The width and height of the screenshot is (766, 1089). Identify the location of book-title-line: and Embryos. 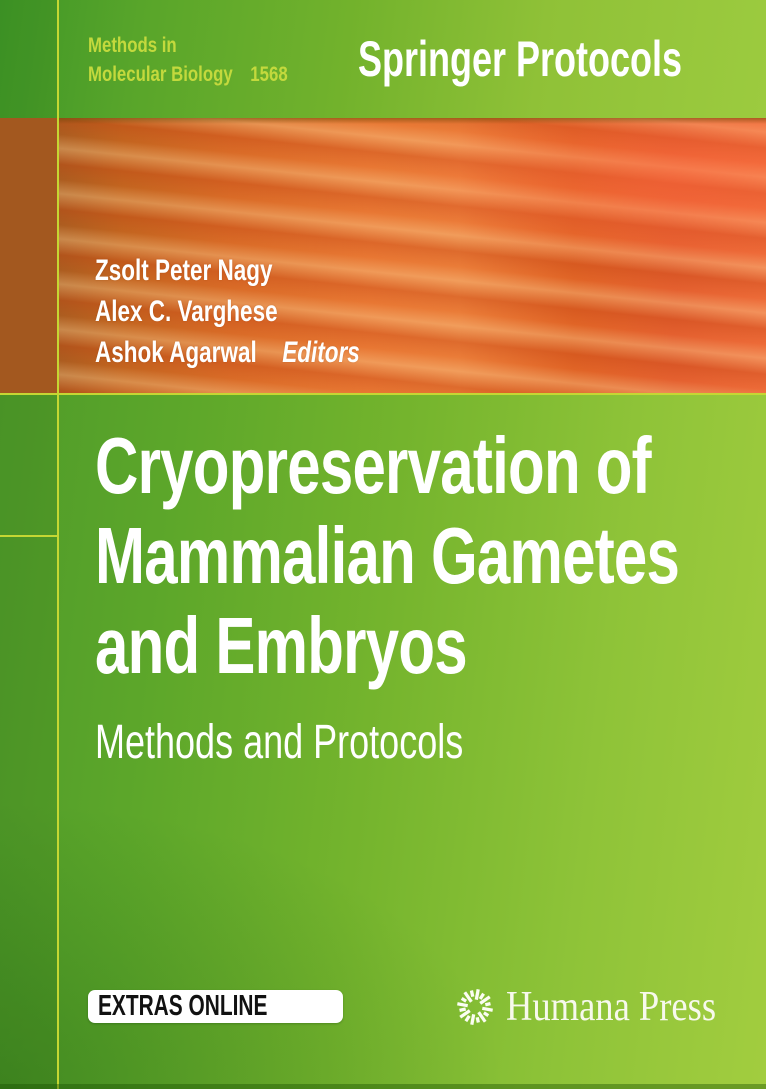
(281, 645).